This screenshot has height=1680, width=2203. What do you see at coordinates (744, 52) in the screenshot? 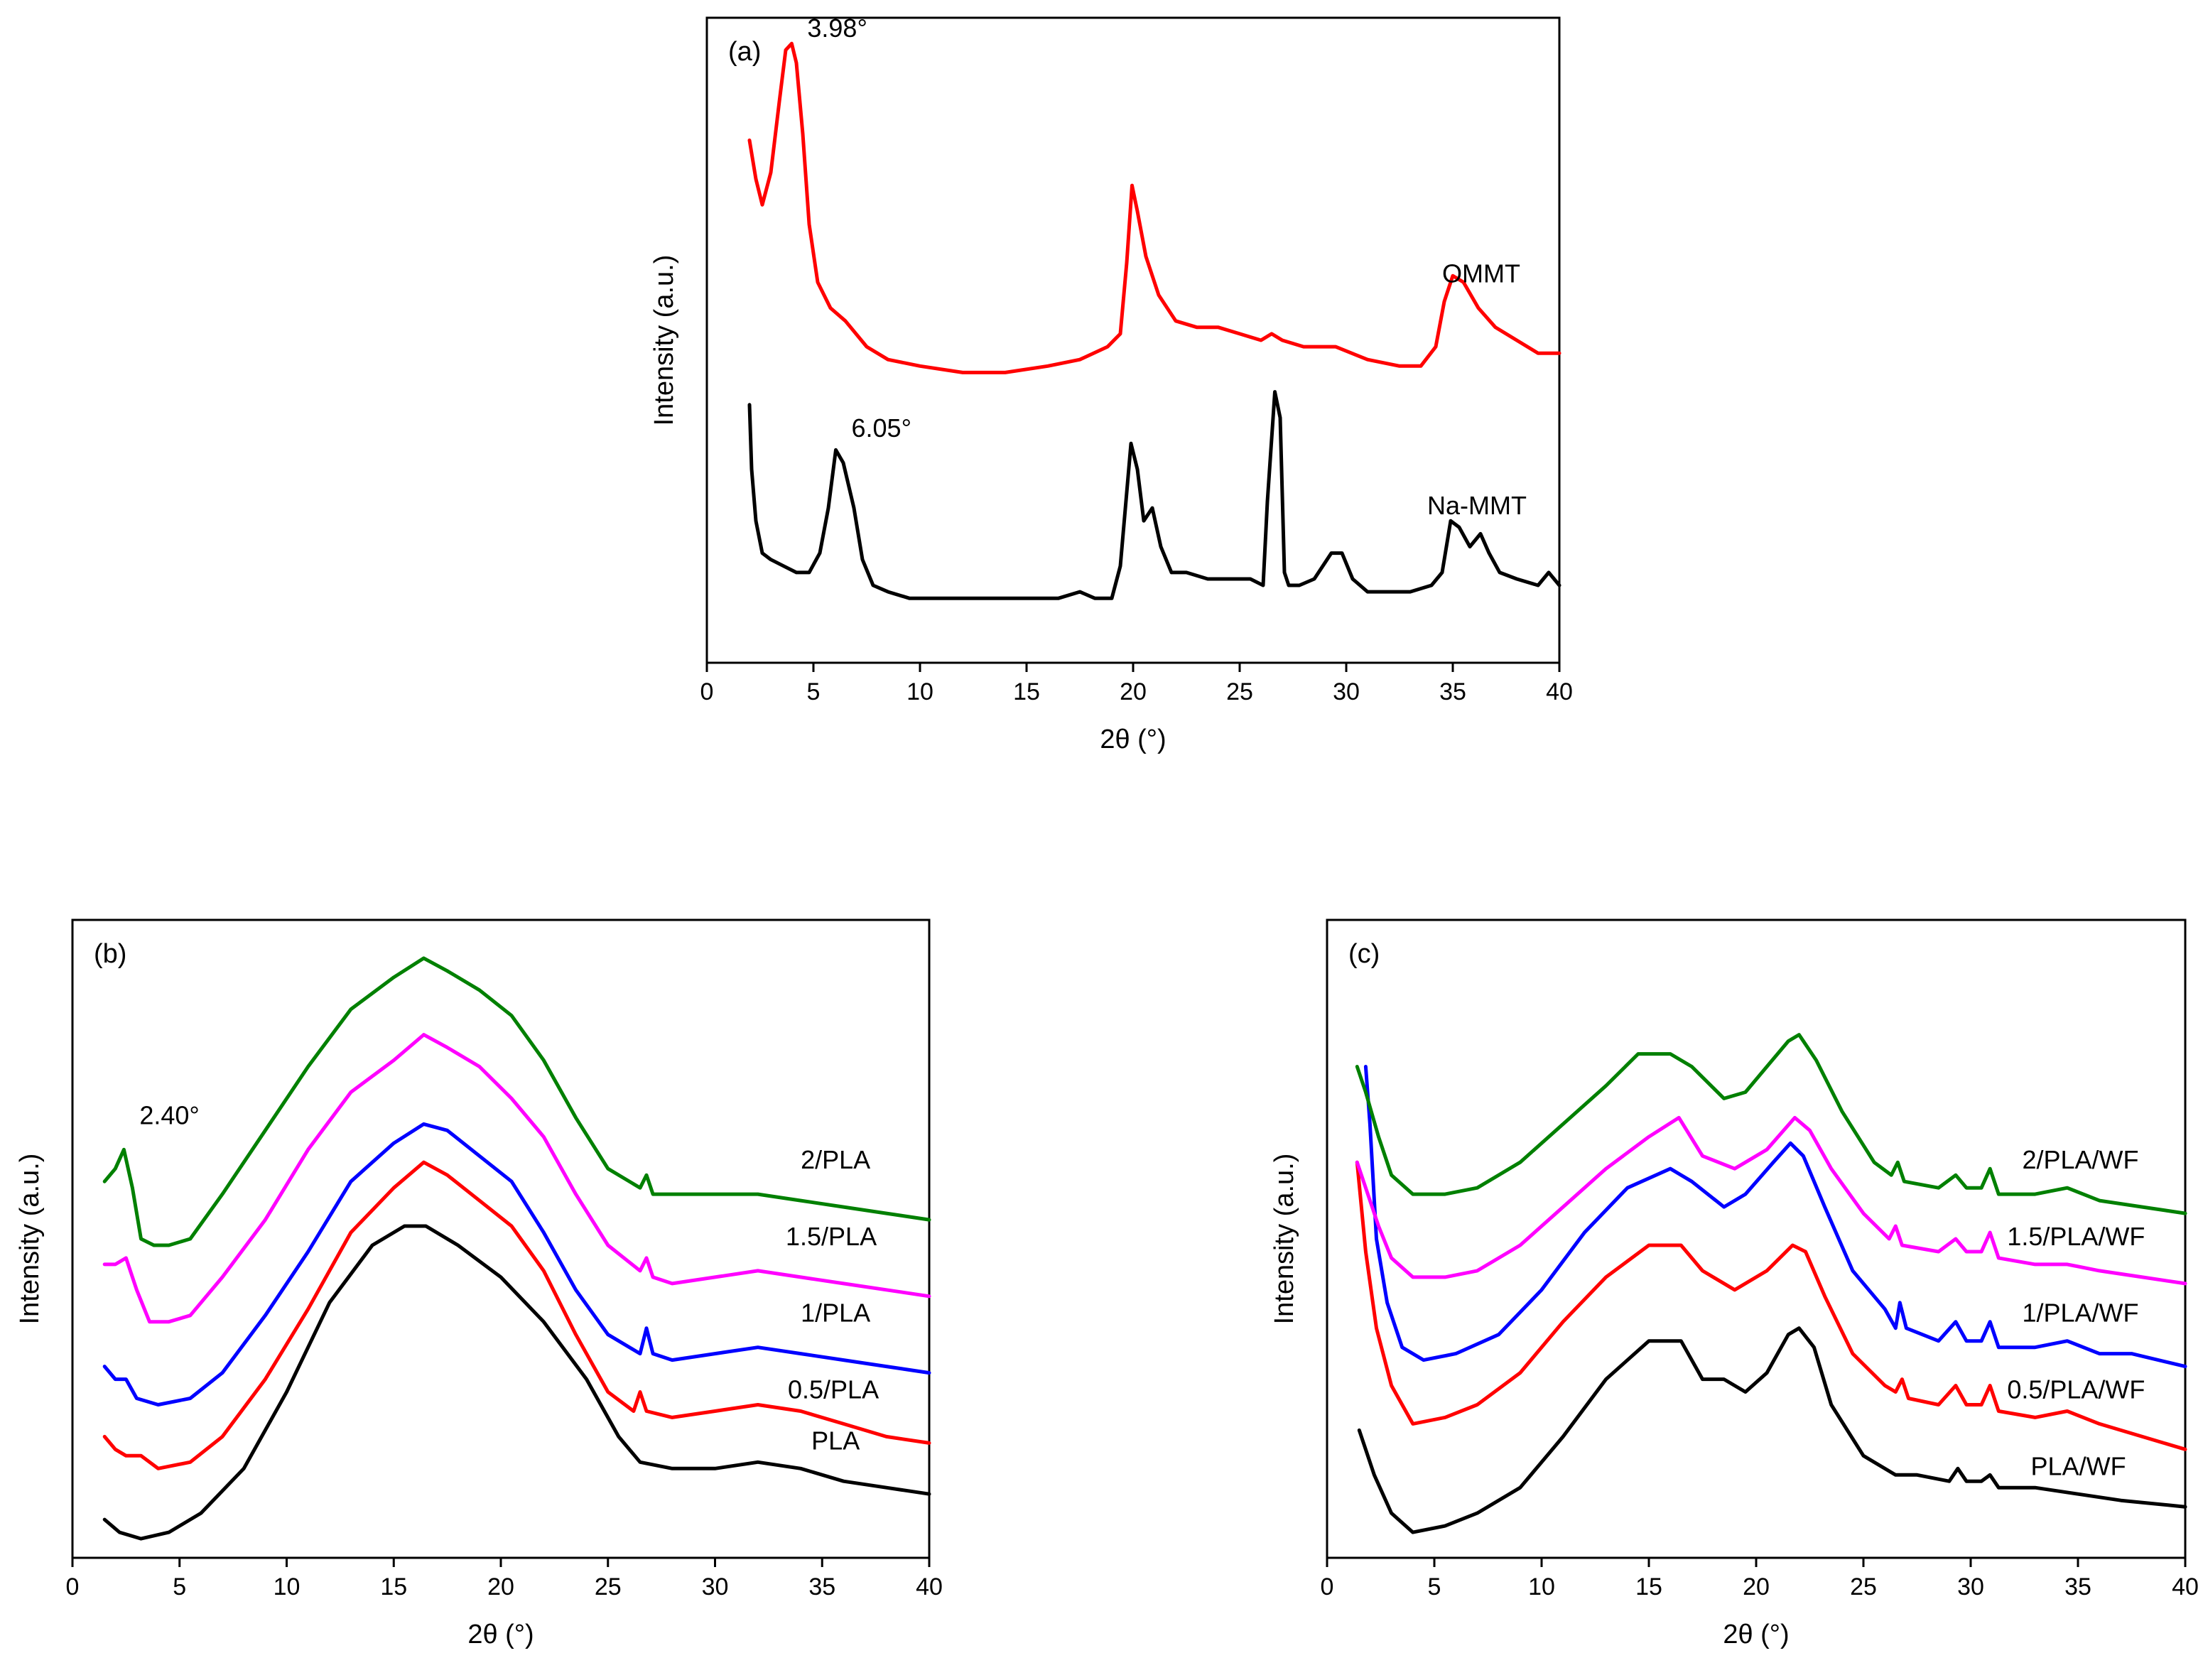
I see `panel-label: (a)` at bounding box center [744, 52].